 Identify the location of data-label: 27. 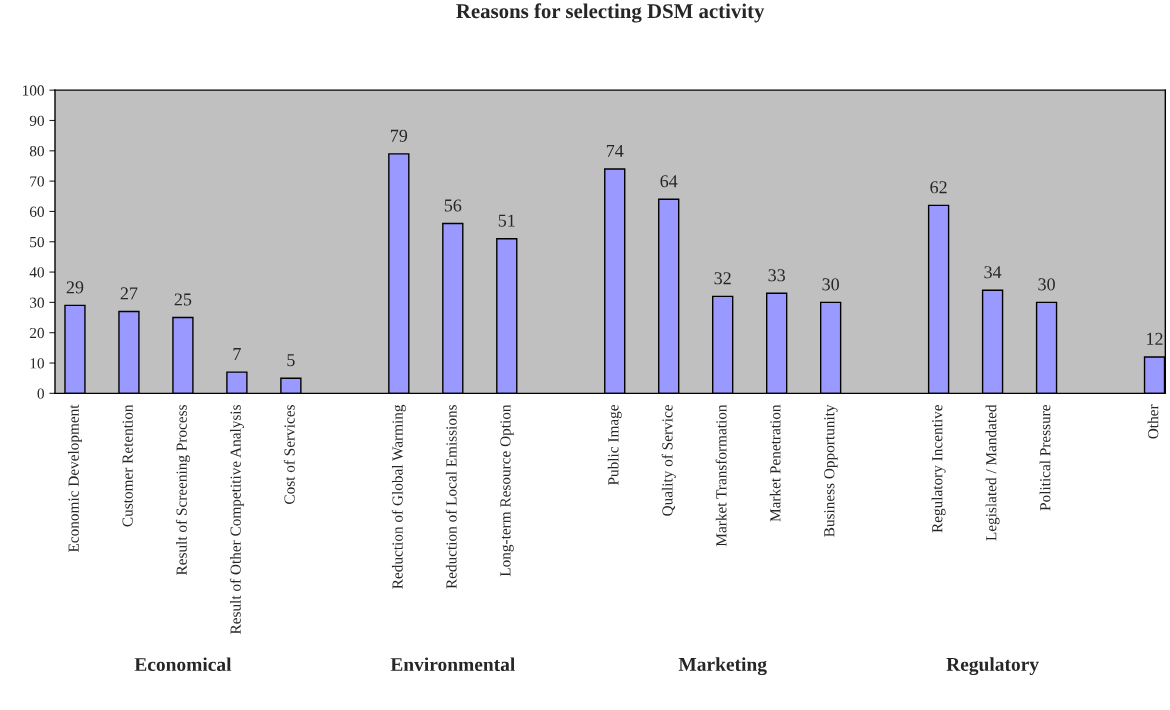
(129, 293).